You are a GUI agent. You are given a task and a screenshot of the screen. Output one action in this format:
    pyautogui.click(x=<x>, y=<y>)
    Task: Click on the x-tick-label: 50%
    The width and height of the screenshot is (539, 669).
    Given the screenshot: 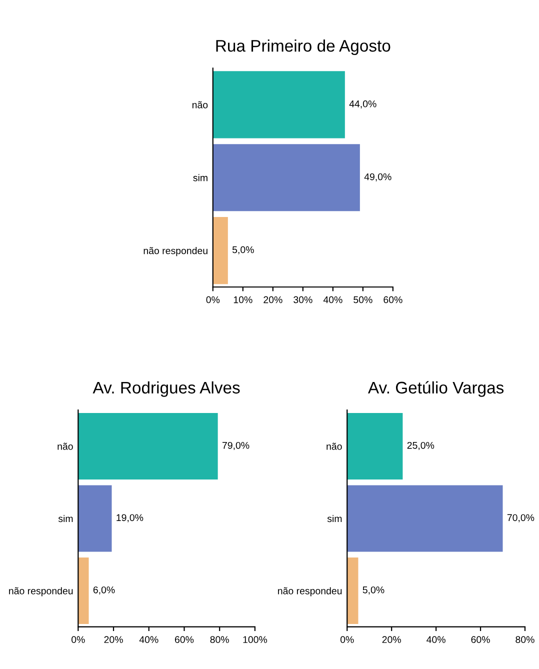 What is the action you would take?
    pyautogui.click(x=363, y=300)
    